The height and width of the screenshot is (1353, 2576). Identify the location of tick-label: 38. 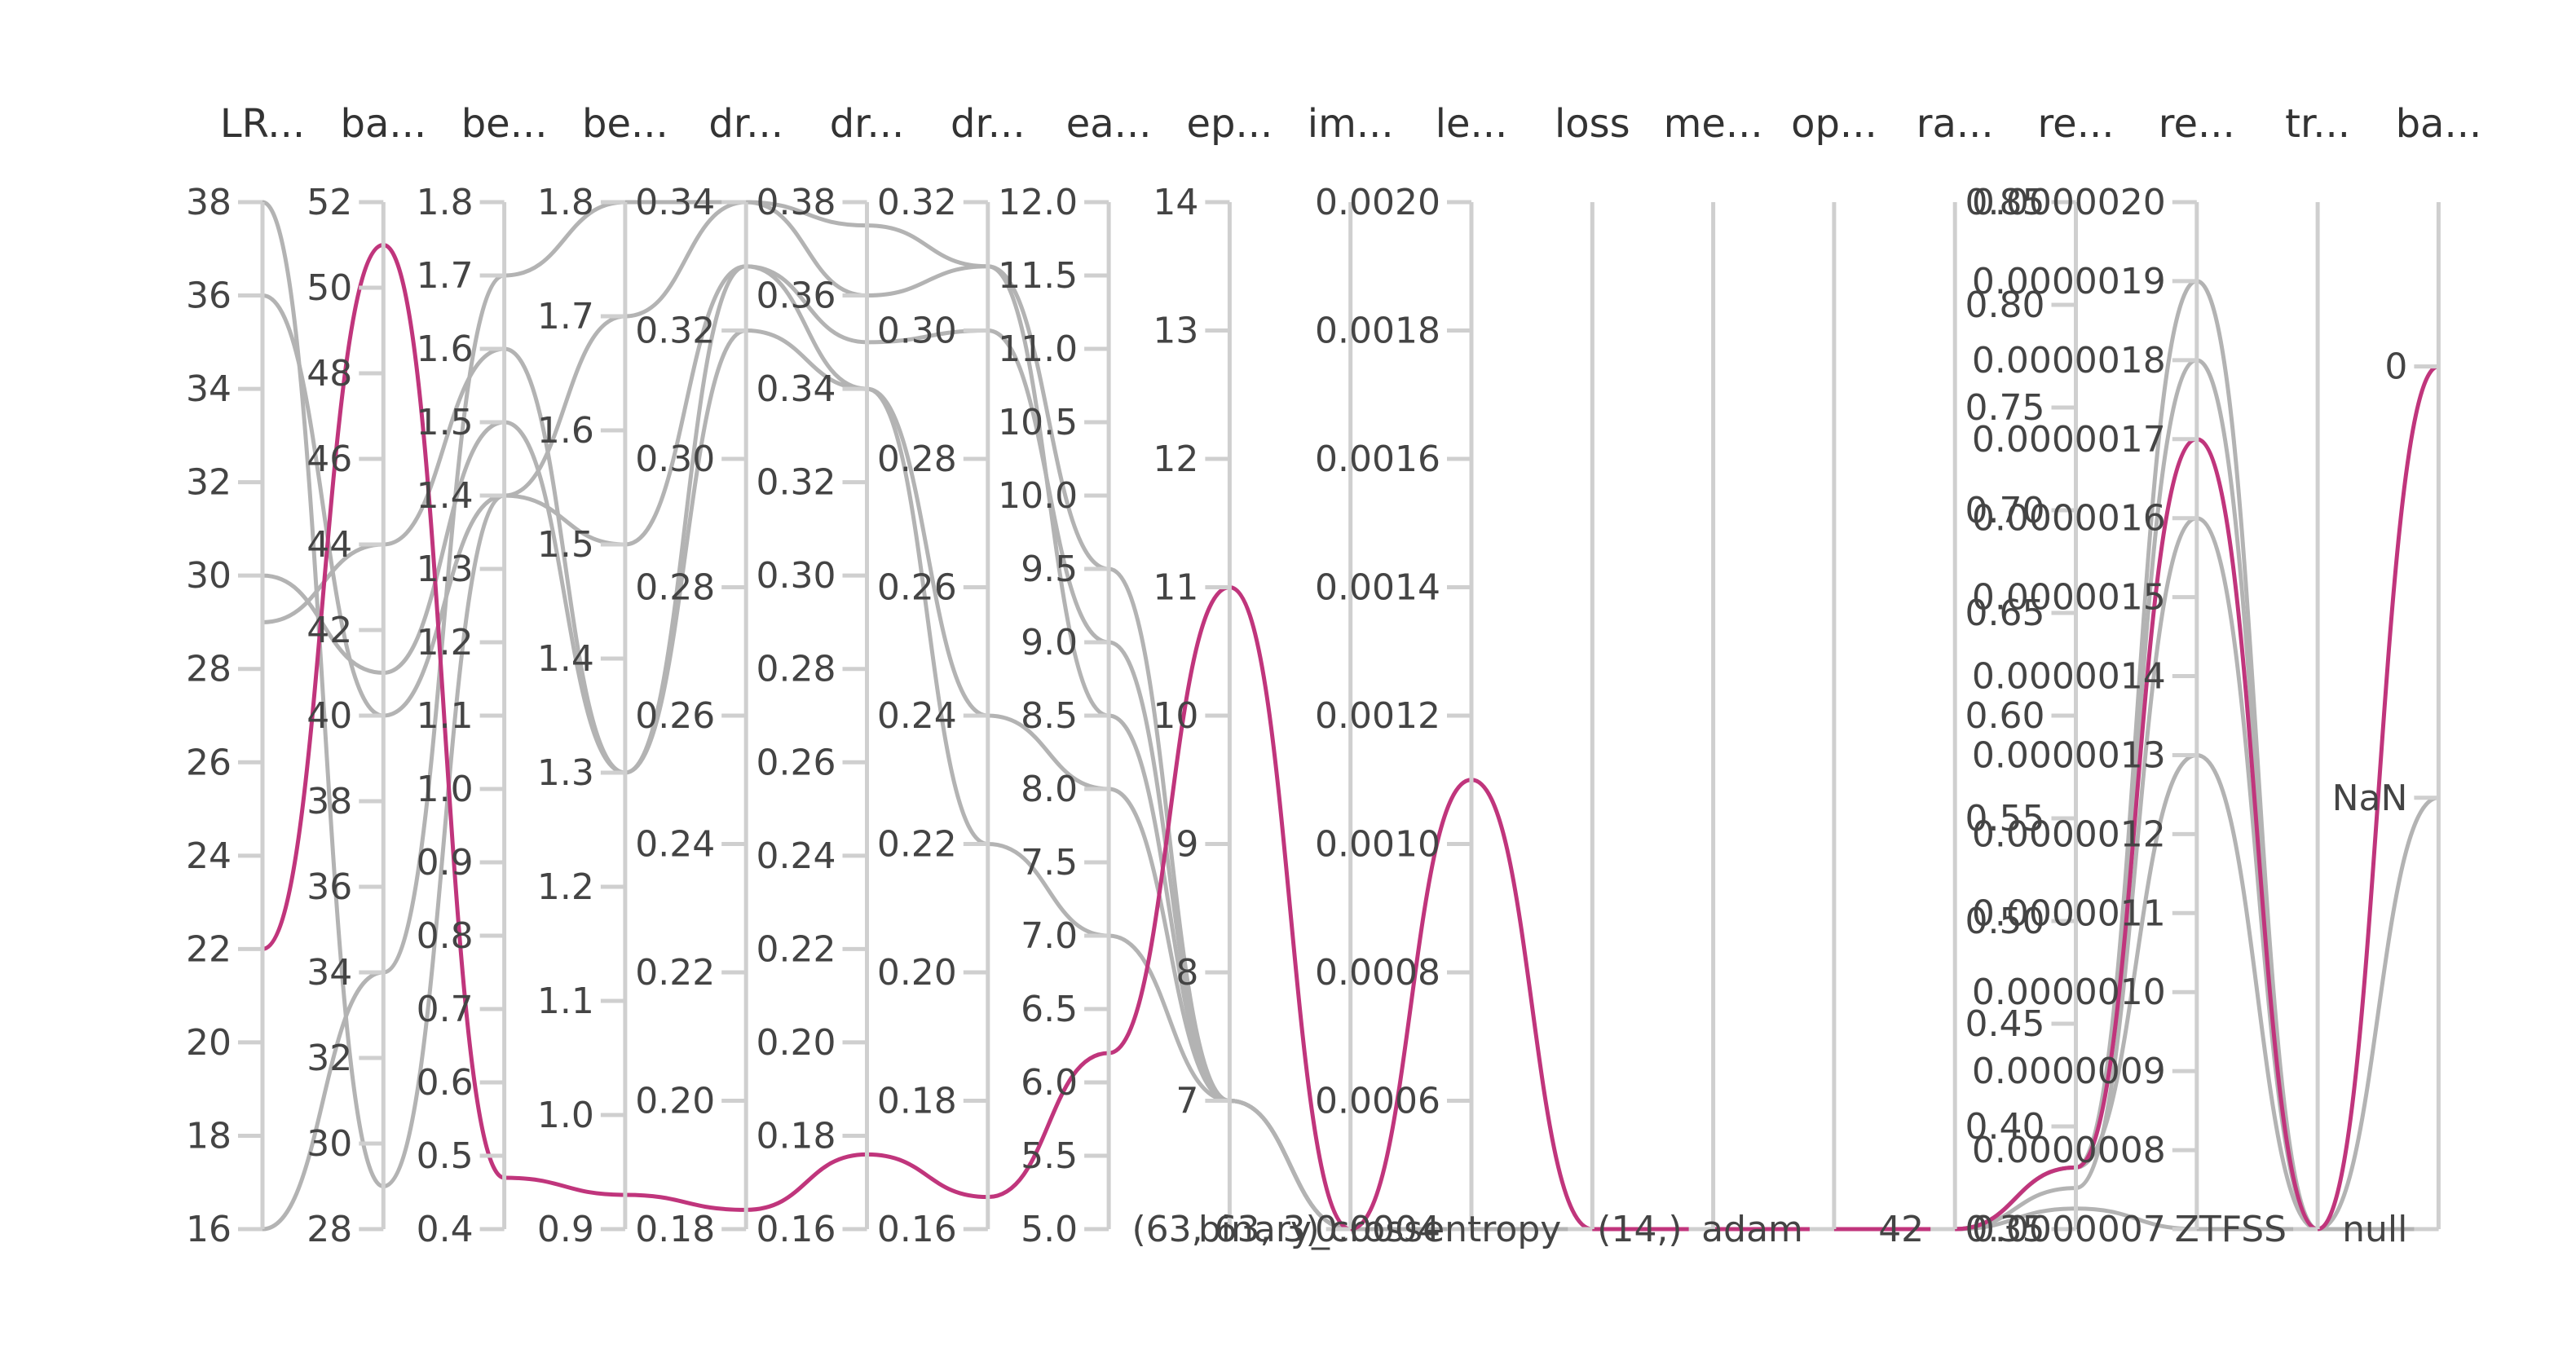
(209, 202).